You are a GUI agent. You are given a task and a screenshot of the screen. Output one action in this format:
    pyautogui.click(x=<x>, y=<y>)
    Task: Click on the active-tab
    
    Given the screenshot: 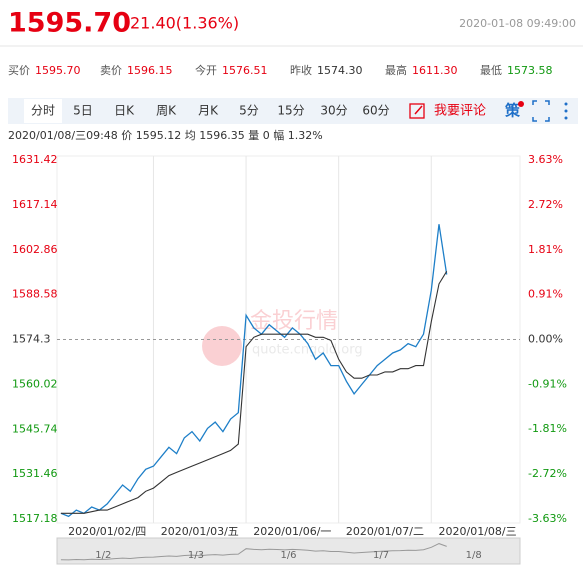 What is the action you would take?
    pyautogui.click(x=43, y=111)
    